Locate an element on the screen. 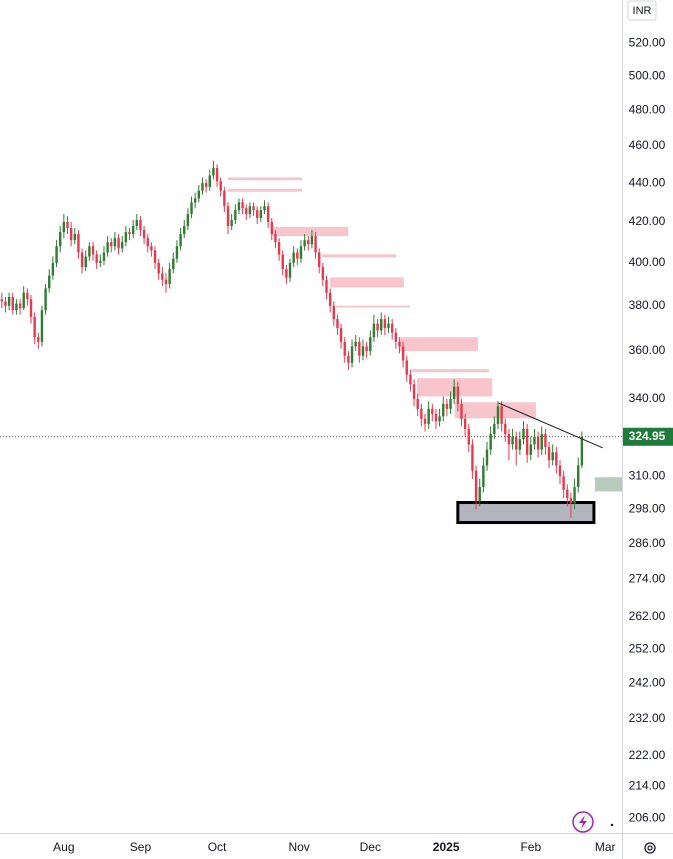 The height and width of the screenshot is (859, 673). y-tick-label: 480.00 is located at coordinates (647, 109).